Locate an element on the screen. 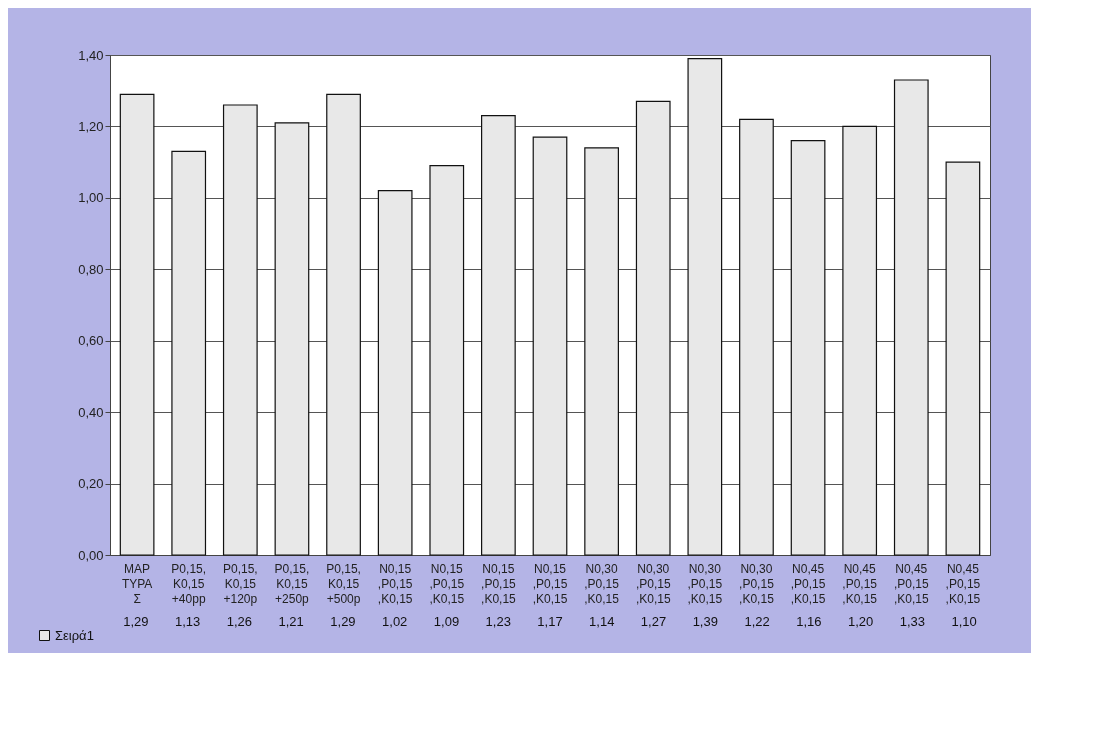 This screenshot has height=731, width=1094. data-label: 1,02 is located at coordinates (395, 621).